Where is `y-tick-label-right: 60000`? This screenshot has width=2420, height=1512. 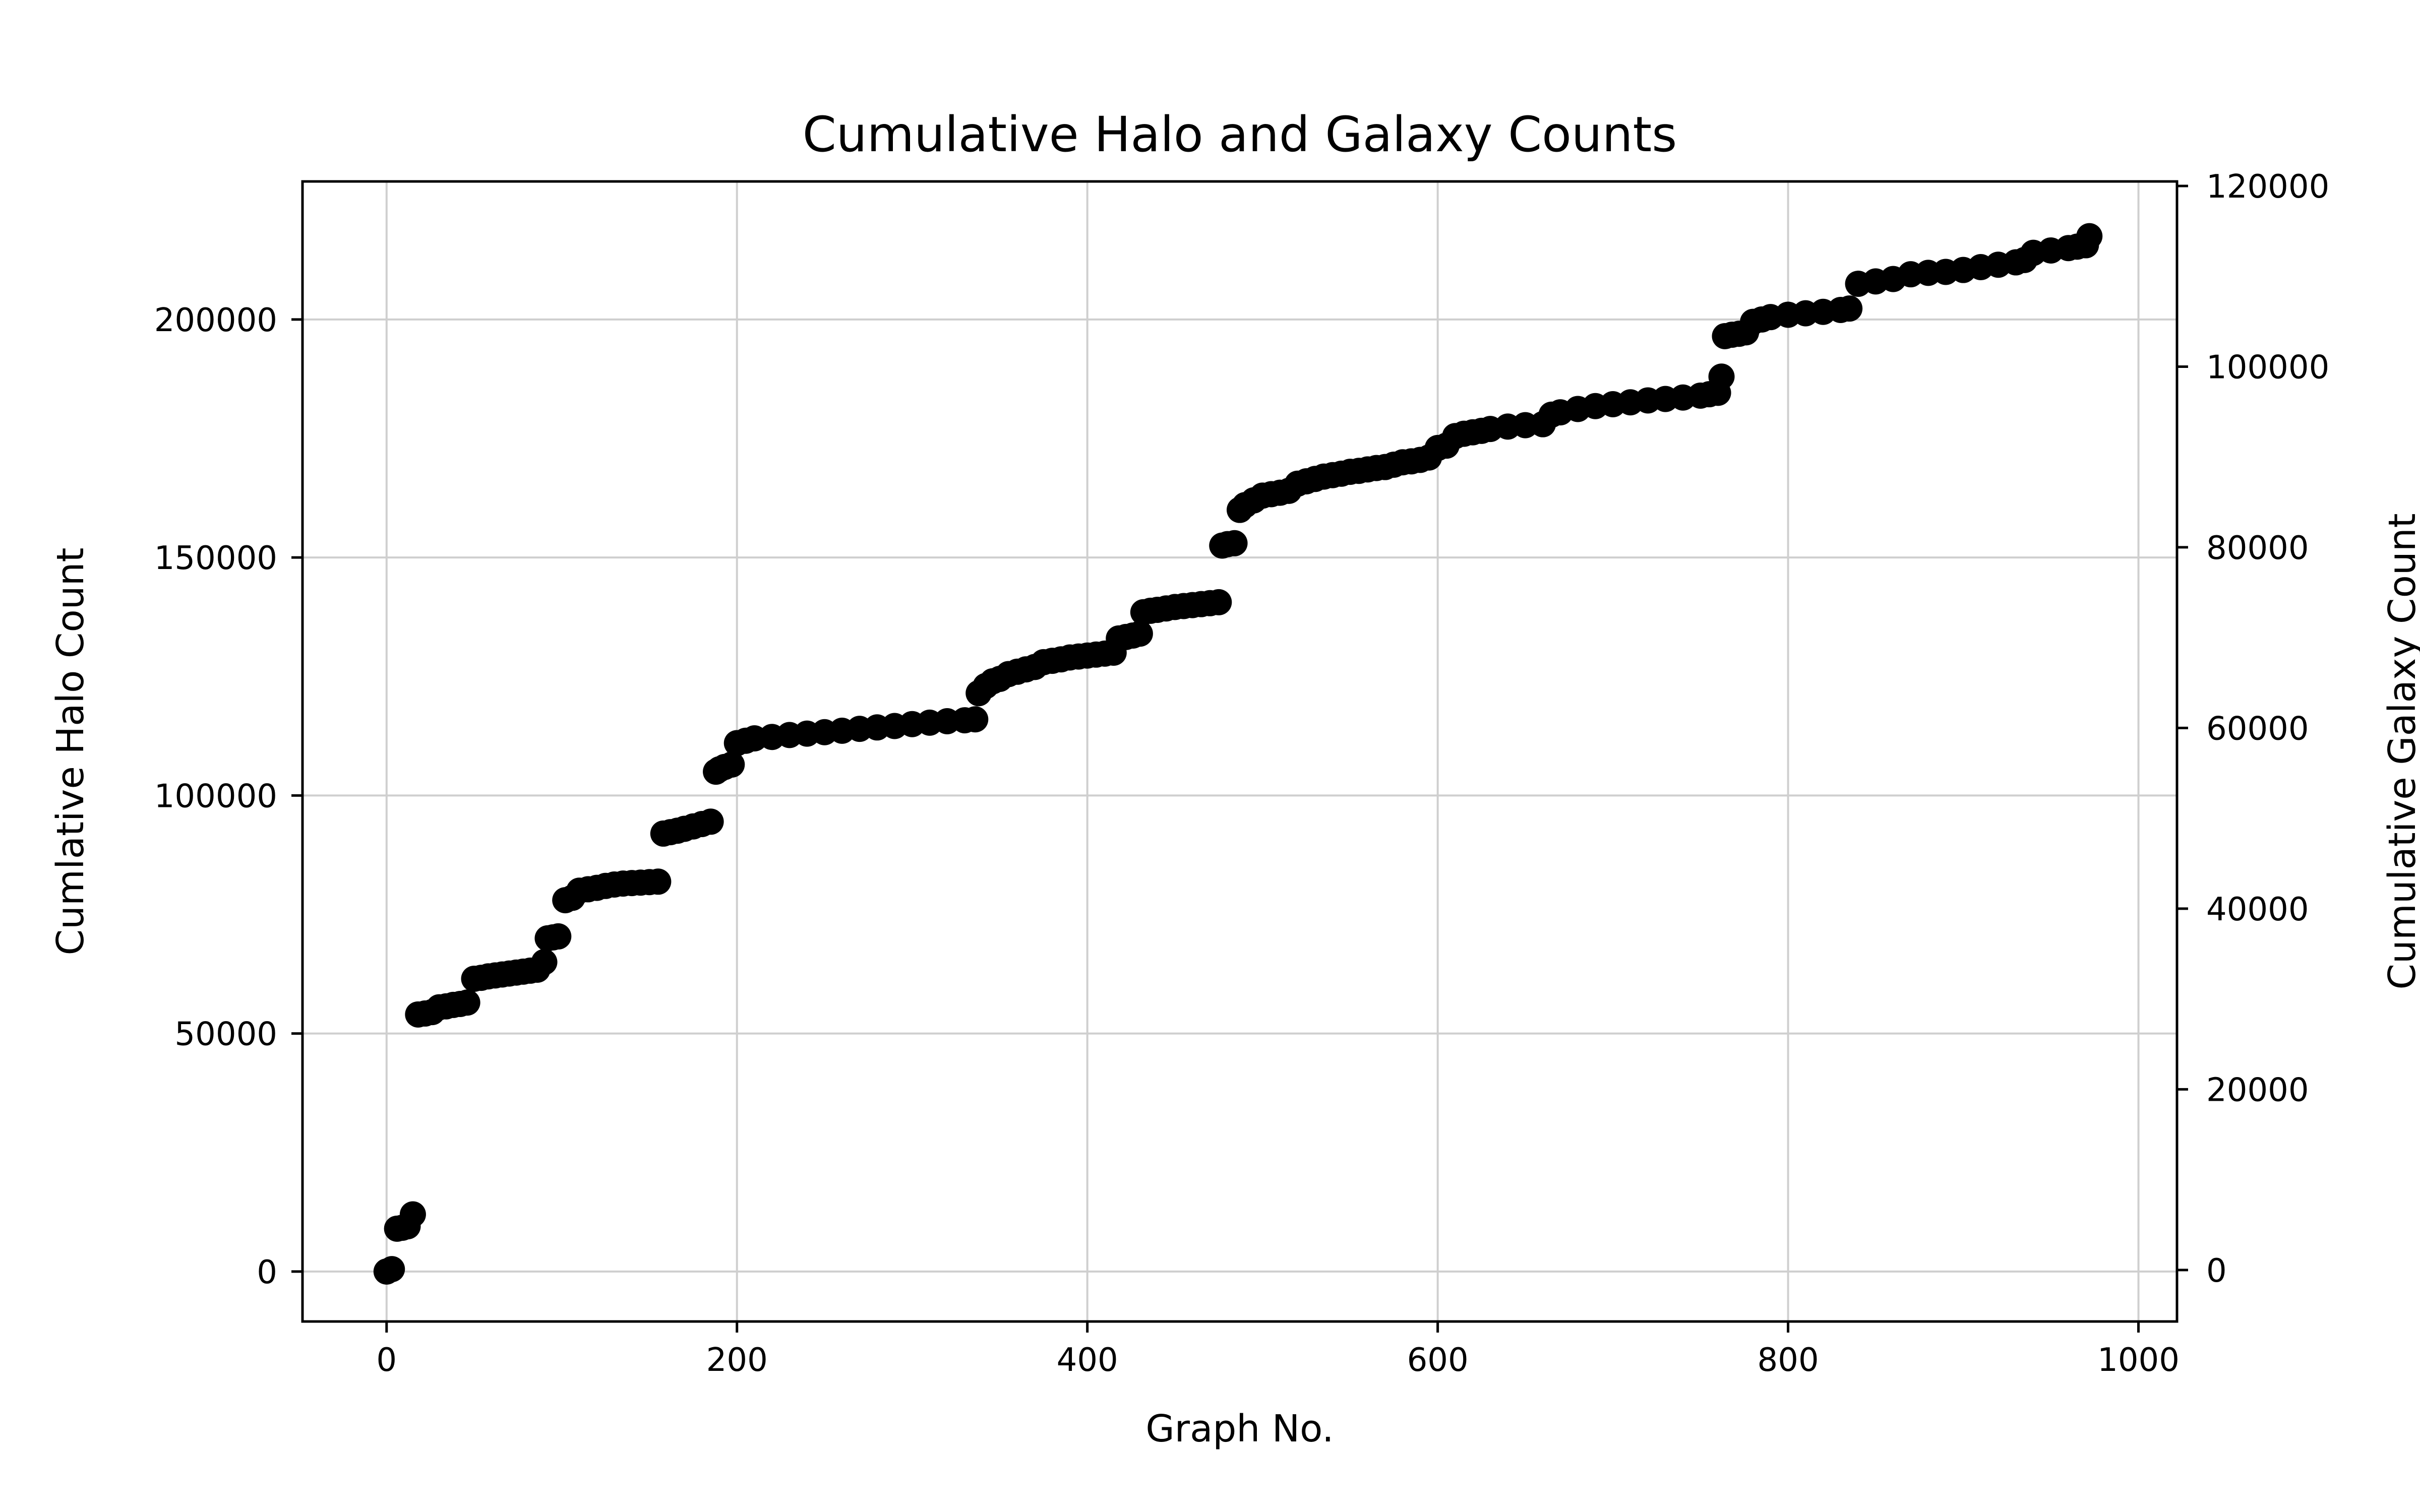 y-tick-label-right: 60000 is located at coordinates (2257, 728).